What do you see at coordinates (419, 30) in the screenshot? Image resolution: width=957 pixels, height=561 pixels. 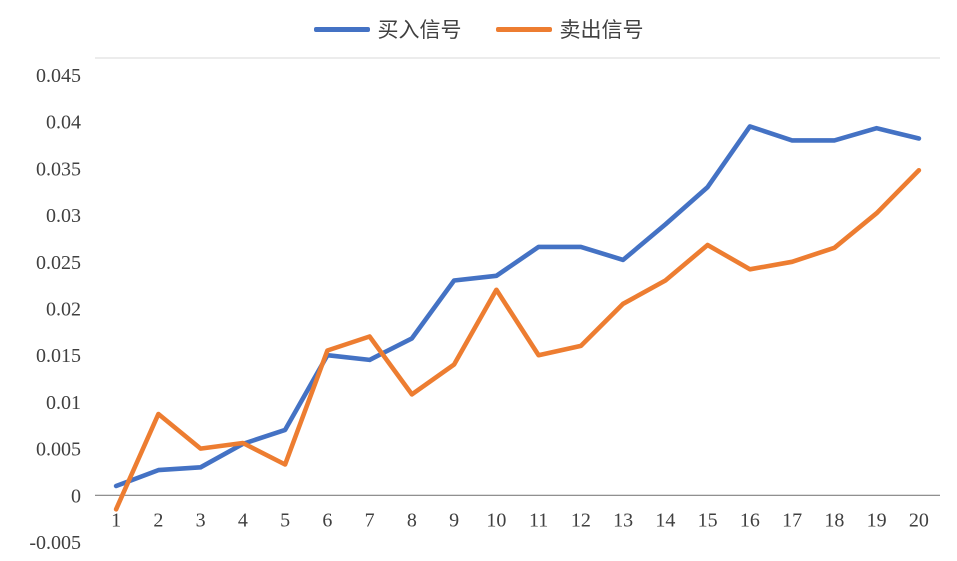 I see `legend-label-buy-signal: 买入信号` at bounding box center [419, 30].